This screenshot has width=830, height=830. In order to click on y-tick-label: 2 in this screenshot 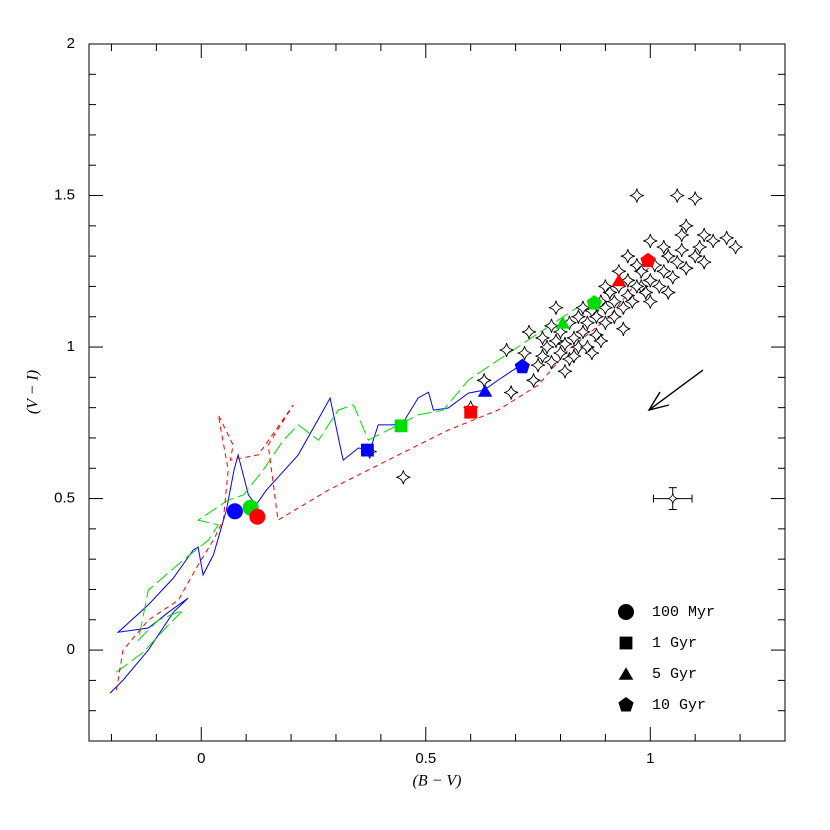, I will do `click(71, 43)`.